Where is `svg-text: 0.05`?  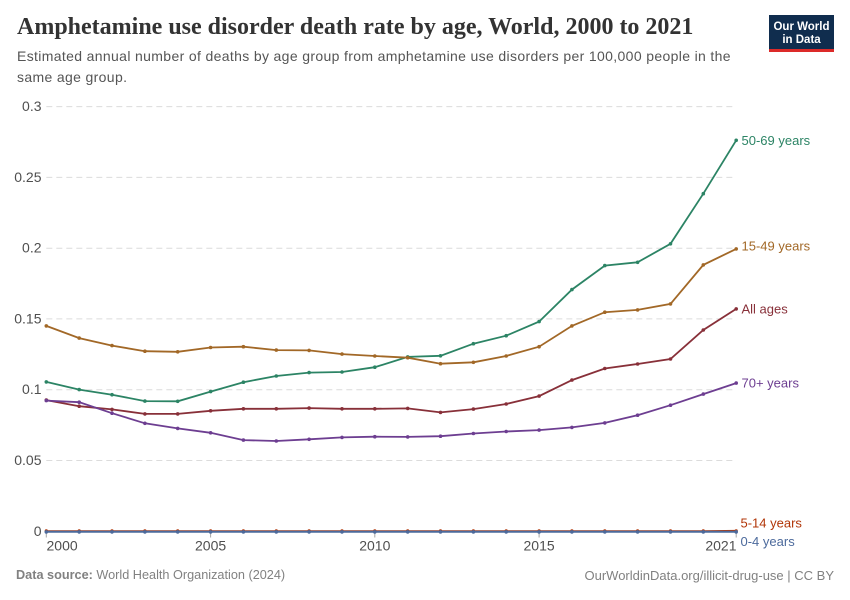 svg-text: 0.05 is located at coordinates (27, 460).